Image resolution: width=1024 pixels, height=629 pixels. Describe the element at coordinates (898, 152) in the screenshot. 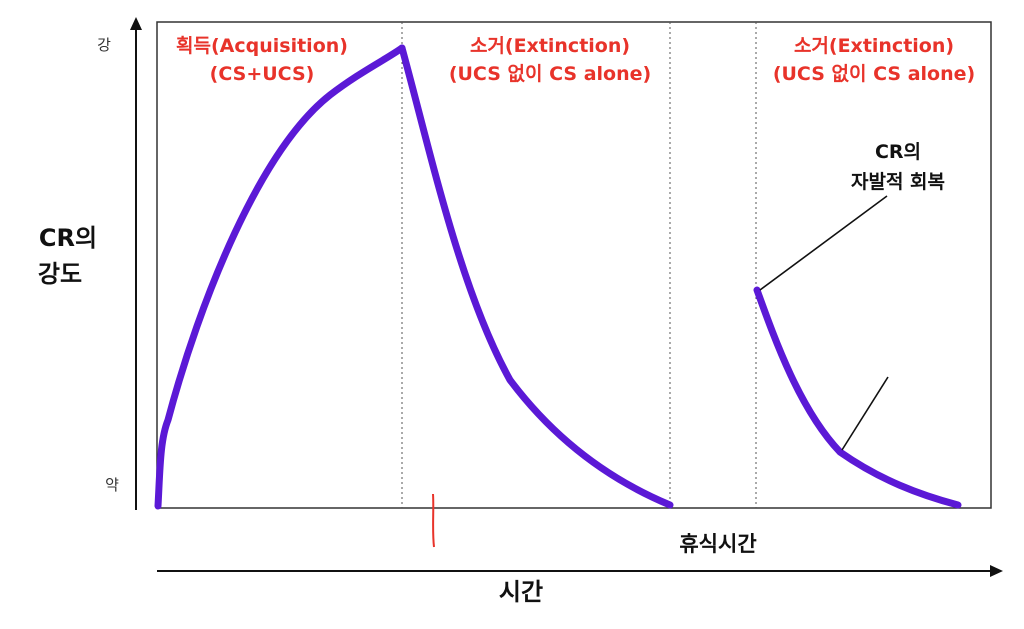

I see `recovery-label-line1: CR의` at that location.